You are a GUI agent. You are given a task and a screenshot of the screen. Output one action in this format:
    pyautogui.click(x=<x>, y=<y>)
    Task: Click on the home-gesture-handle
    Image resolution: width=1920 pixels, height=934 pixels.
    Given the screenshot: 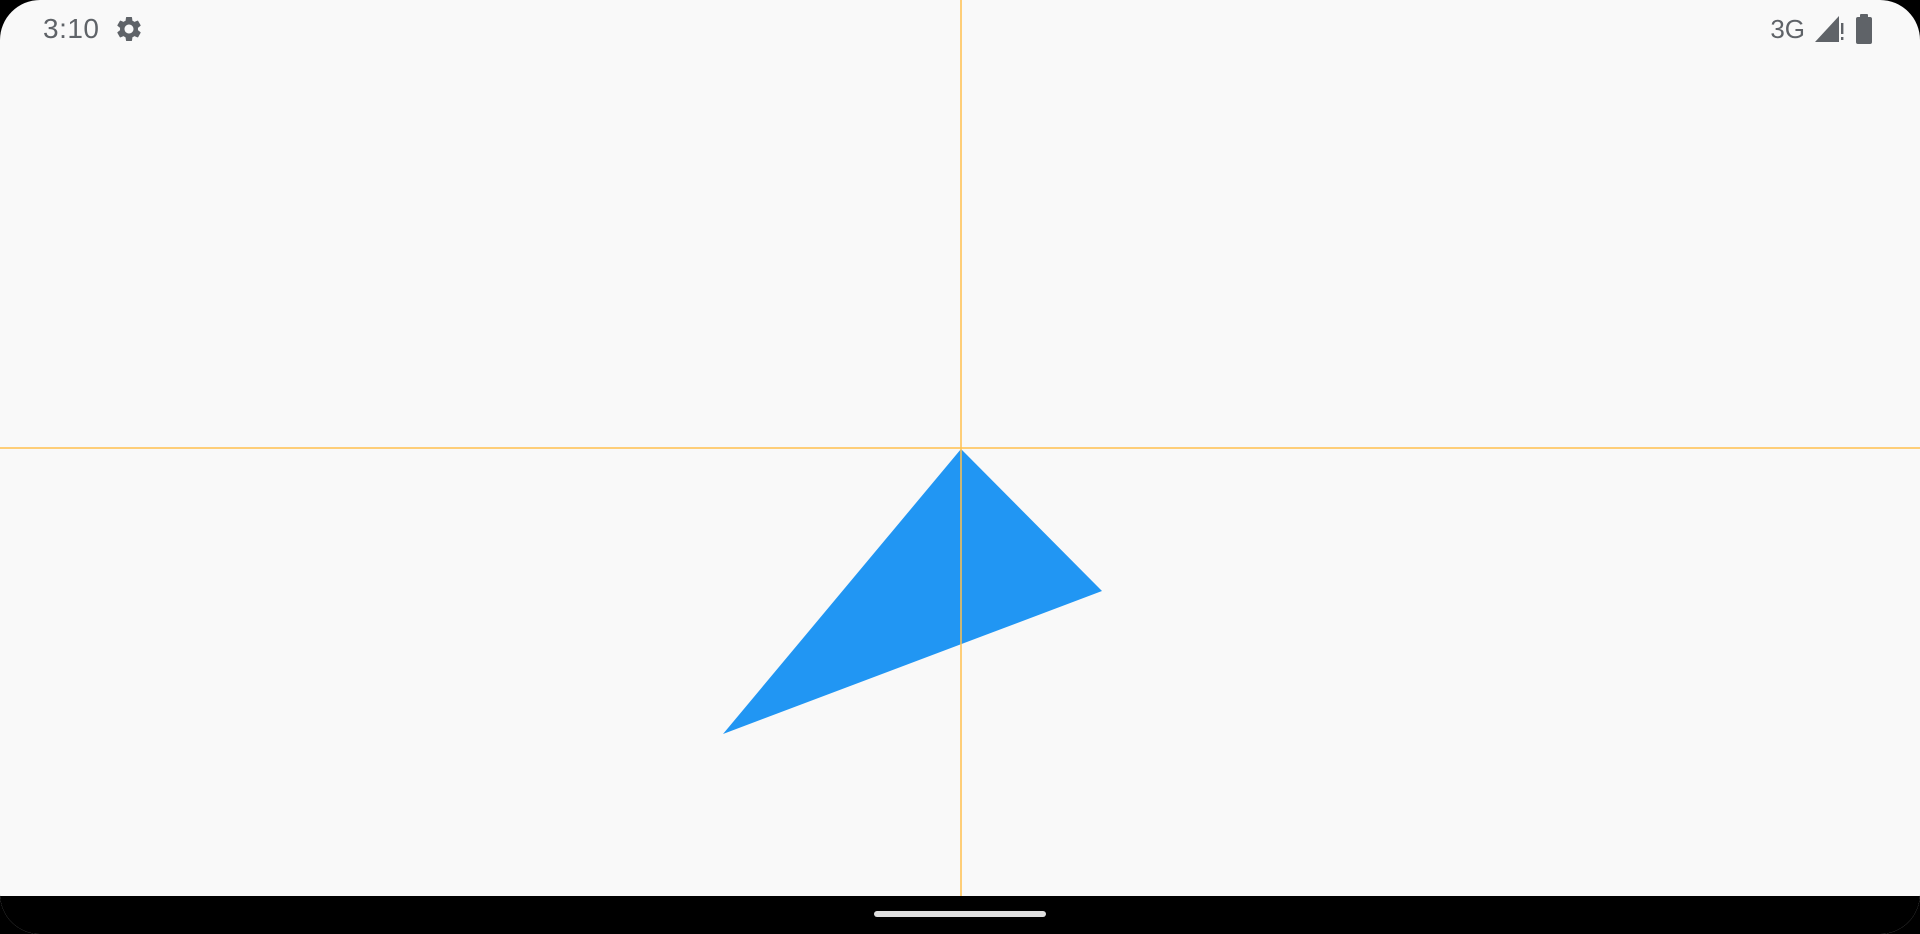 What is the action you would take?
    pyautogui.click(x=960, y=914)
    